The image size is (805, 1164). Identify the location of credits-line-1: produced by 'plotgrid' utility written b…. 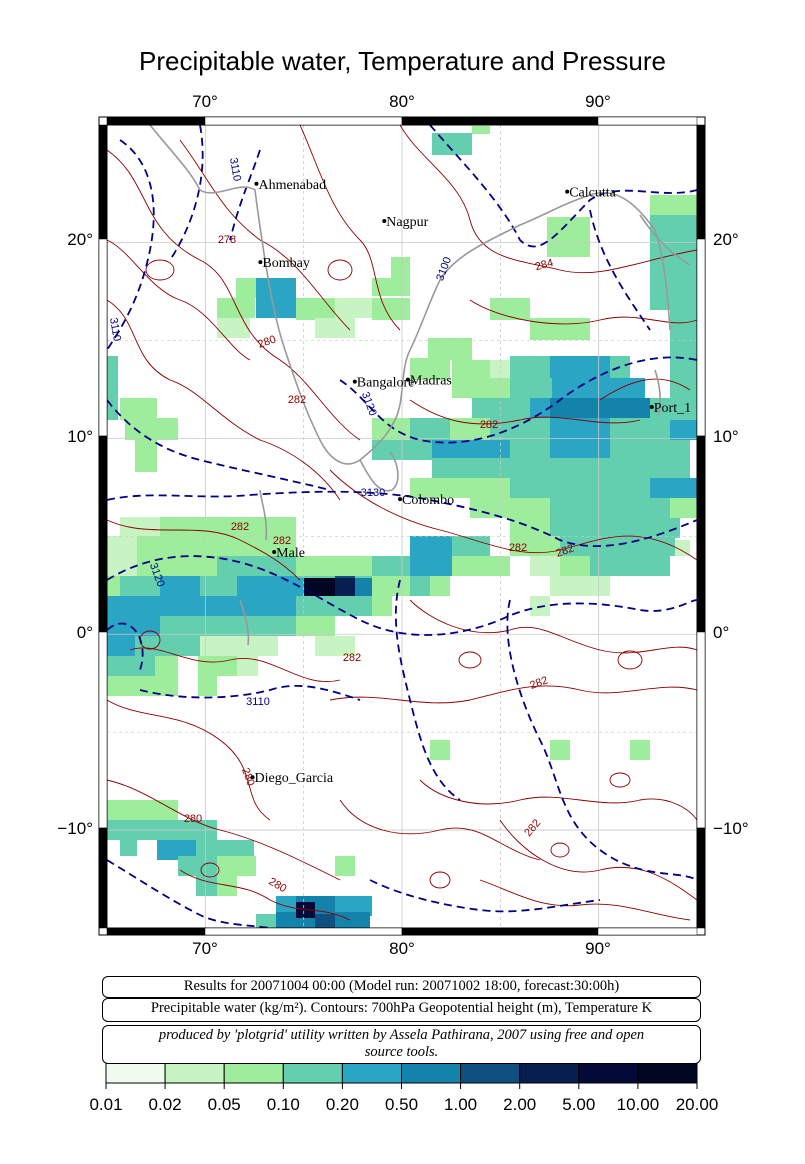
(401, 1035).